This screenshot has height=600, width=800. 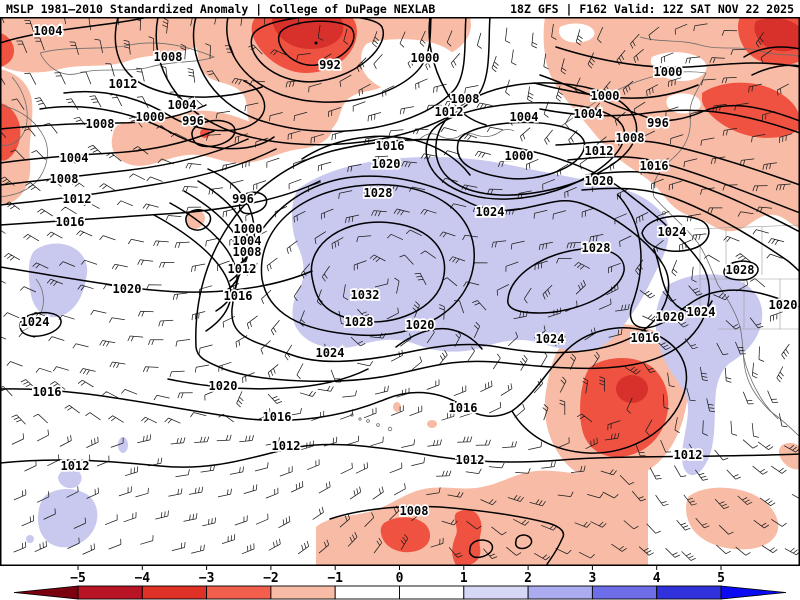 What do you see at coordinates (753, 592) in the screenshot?
I see `colorbar-right-arrow` at bounding box center [753, 592].